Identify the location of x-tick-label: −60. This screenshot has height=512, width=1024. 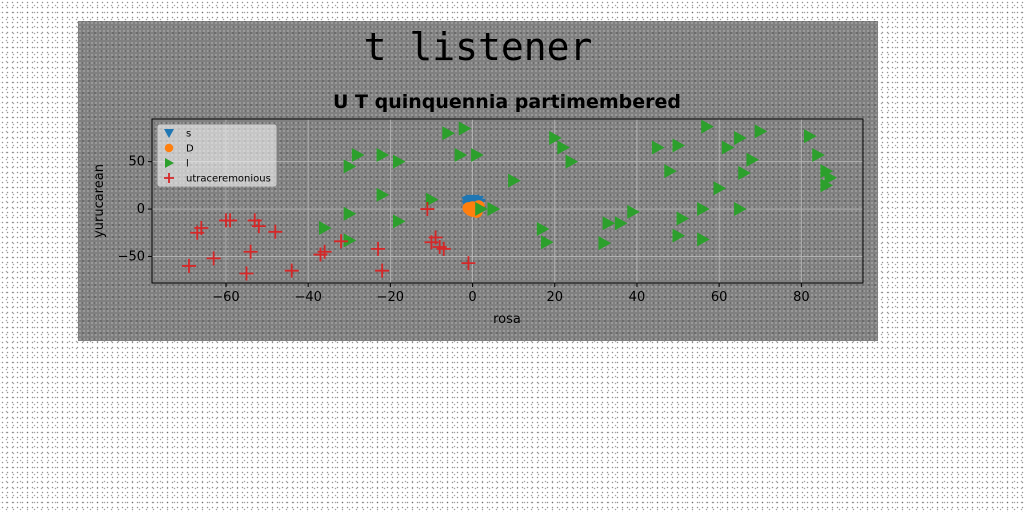
(225, 297).